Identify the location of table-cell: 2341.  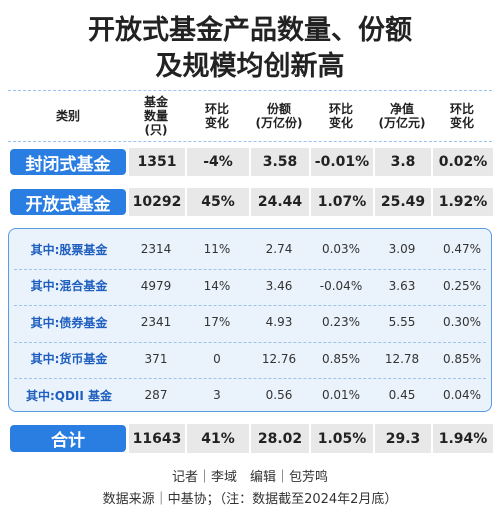
(156, 322).